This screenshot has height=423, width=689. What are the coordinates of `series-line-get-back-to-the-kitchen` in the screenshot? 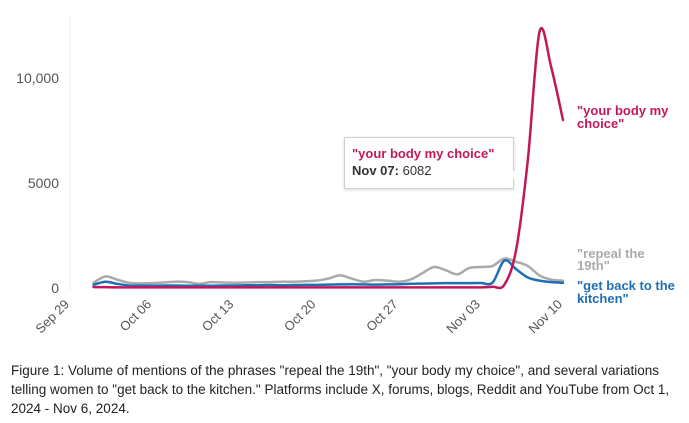 It's located at (328, 273).